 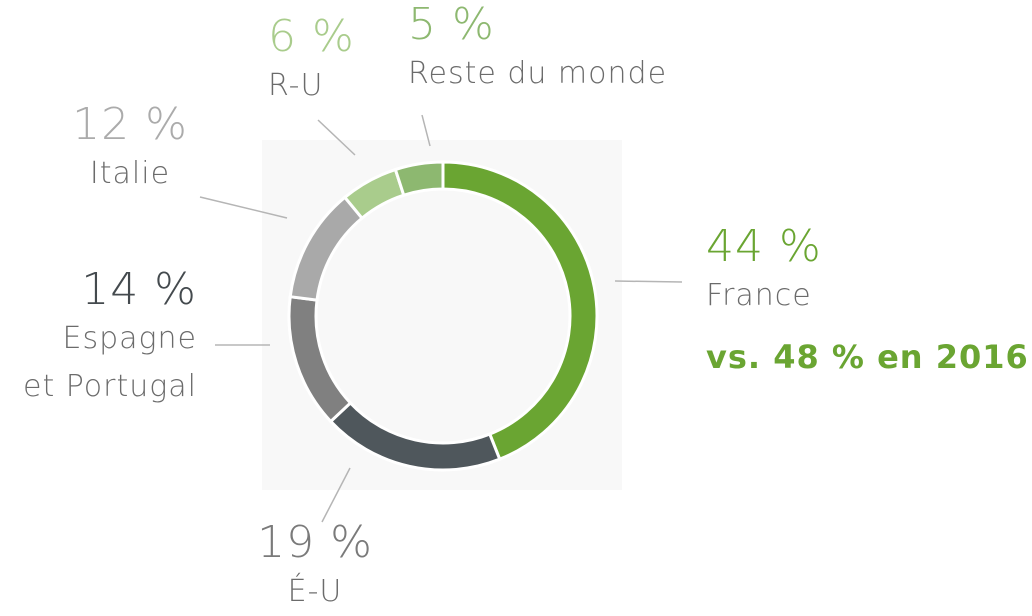 What do you see at coordinates (867, 357) in the screenshot?
I see `annotation: vs. 48 % en 2016` at bounding box center [867, 357].